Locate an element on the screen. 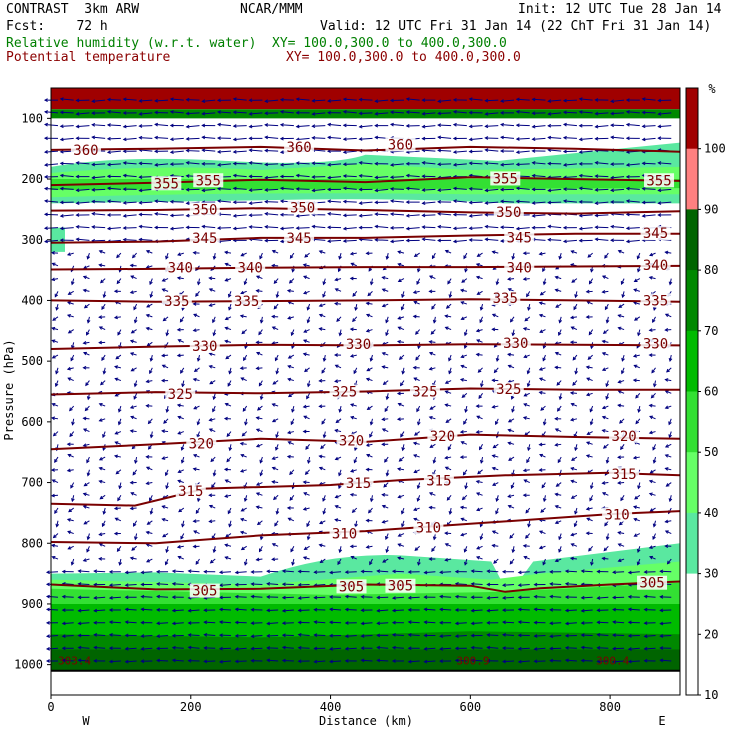 The height and width of the screenshot is (740, 740). theta-label-320: 320 is located at coordinates (351, 442).